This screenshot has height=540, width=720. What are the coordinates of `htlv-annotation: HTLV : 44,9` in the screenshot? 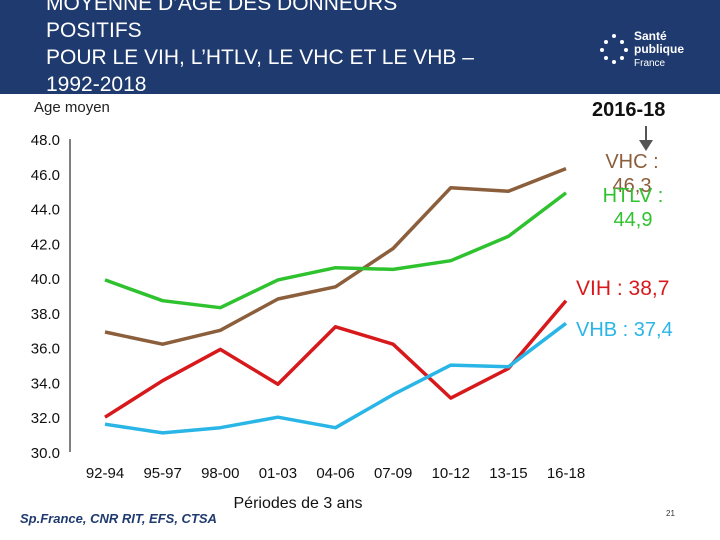 It's located at (633, 208).